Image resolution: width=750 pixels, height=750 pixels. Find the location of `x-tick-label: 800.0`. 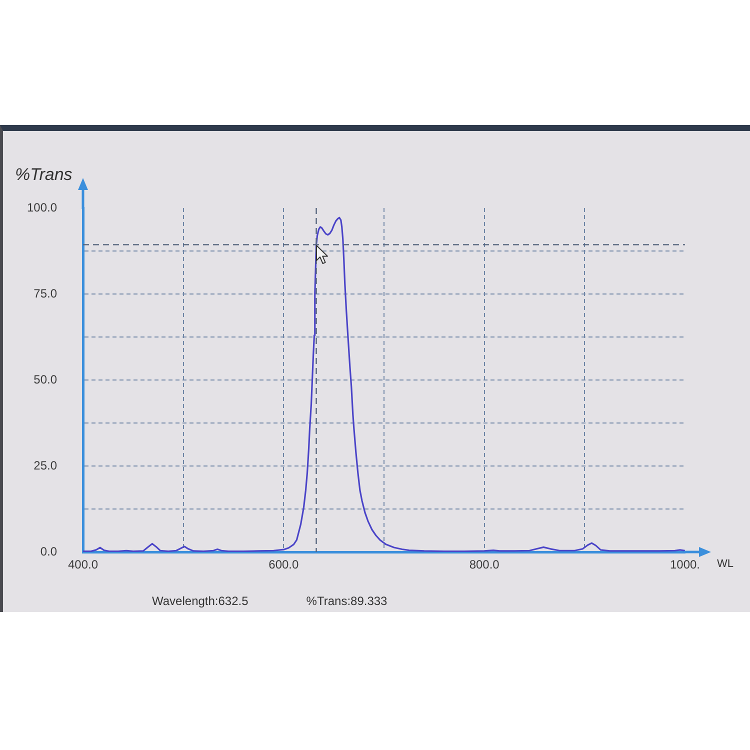

x-tick-label: 800.0 is located at coordinates (484, 565).